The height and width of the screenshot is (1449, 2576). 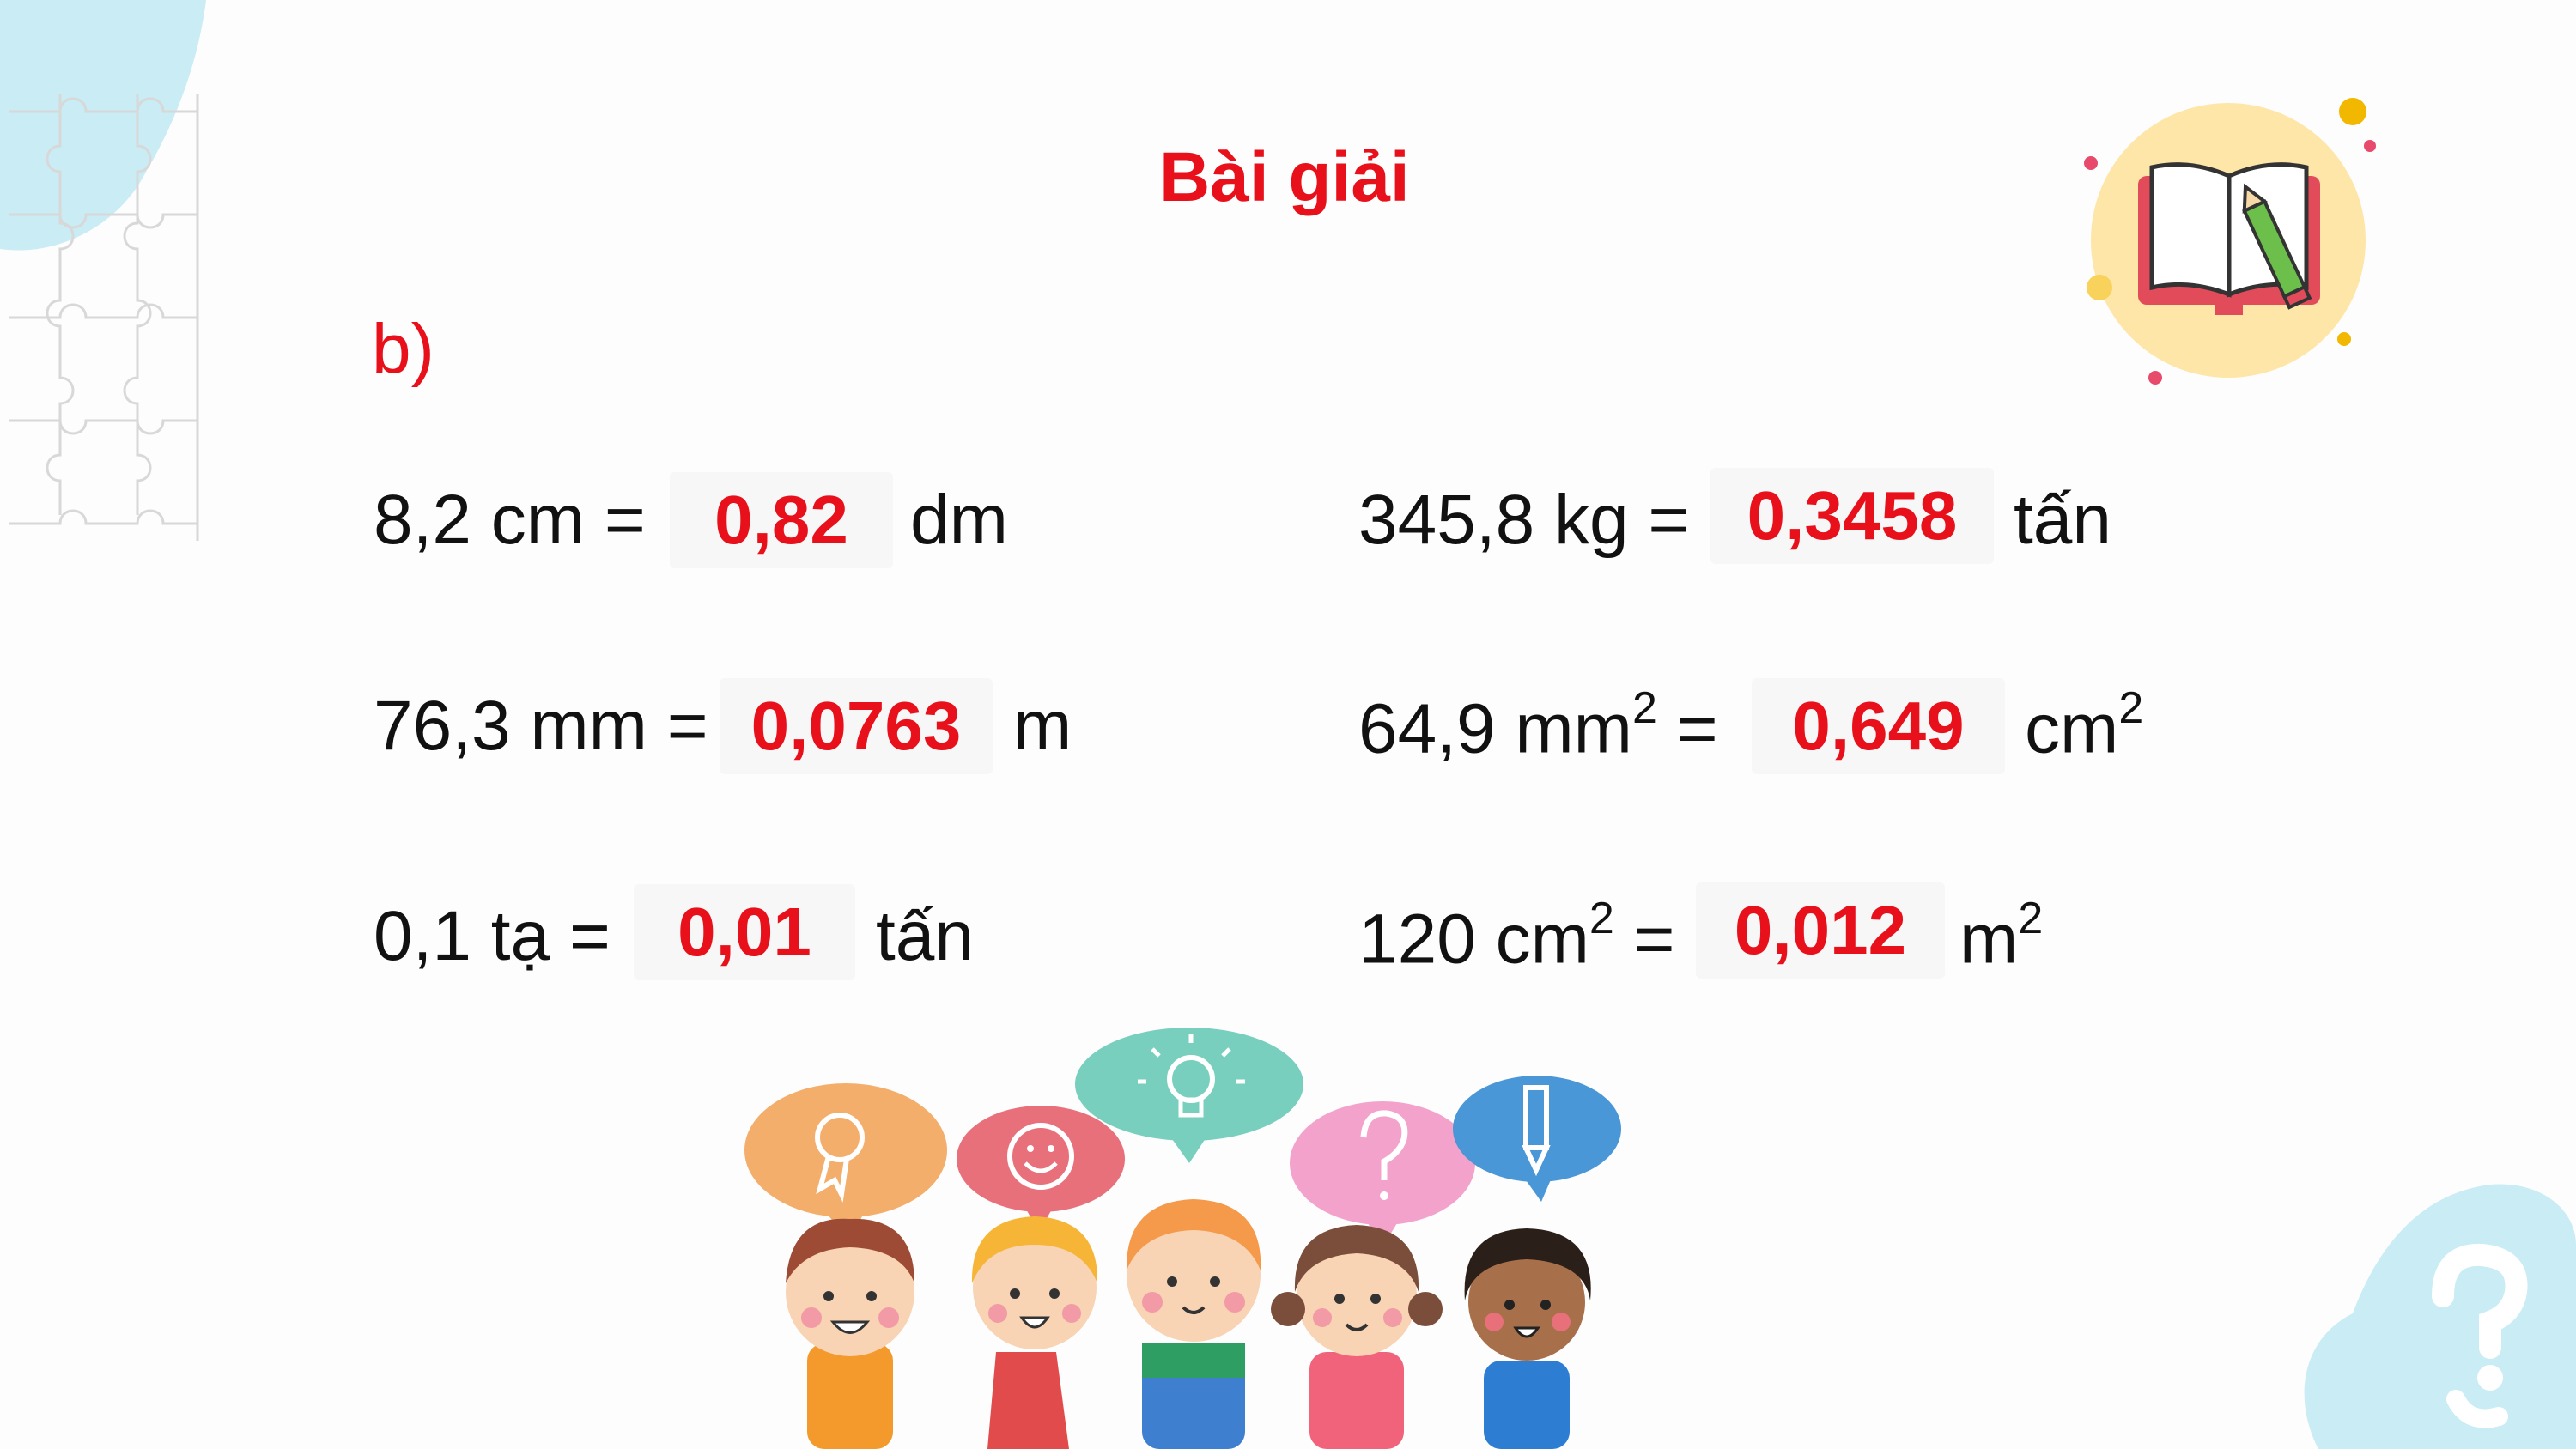 I want to click on row1-left-expression: 8,2 cm =, so click(x=510, y=520).